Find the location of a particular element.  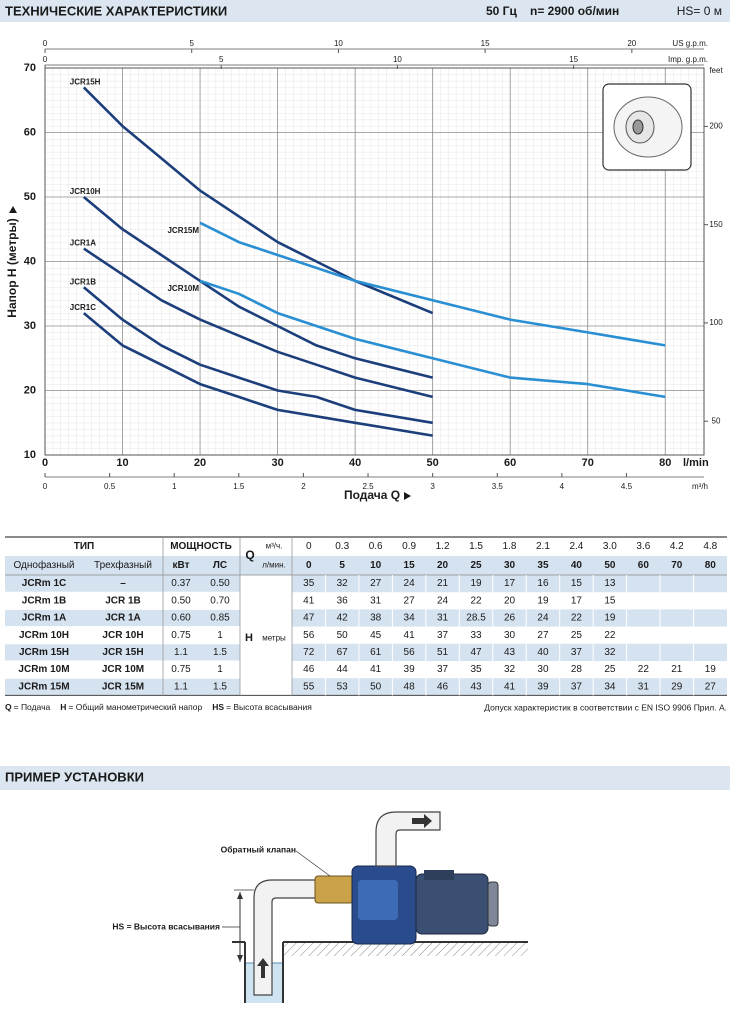

ground-hatch is located at coordinates (405, 949).